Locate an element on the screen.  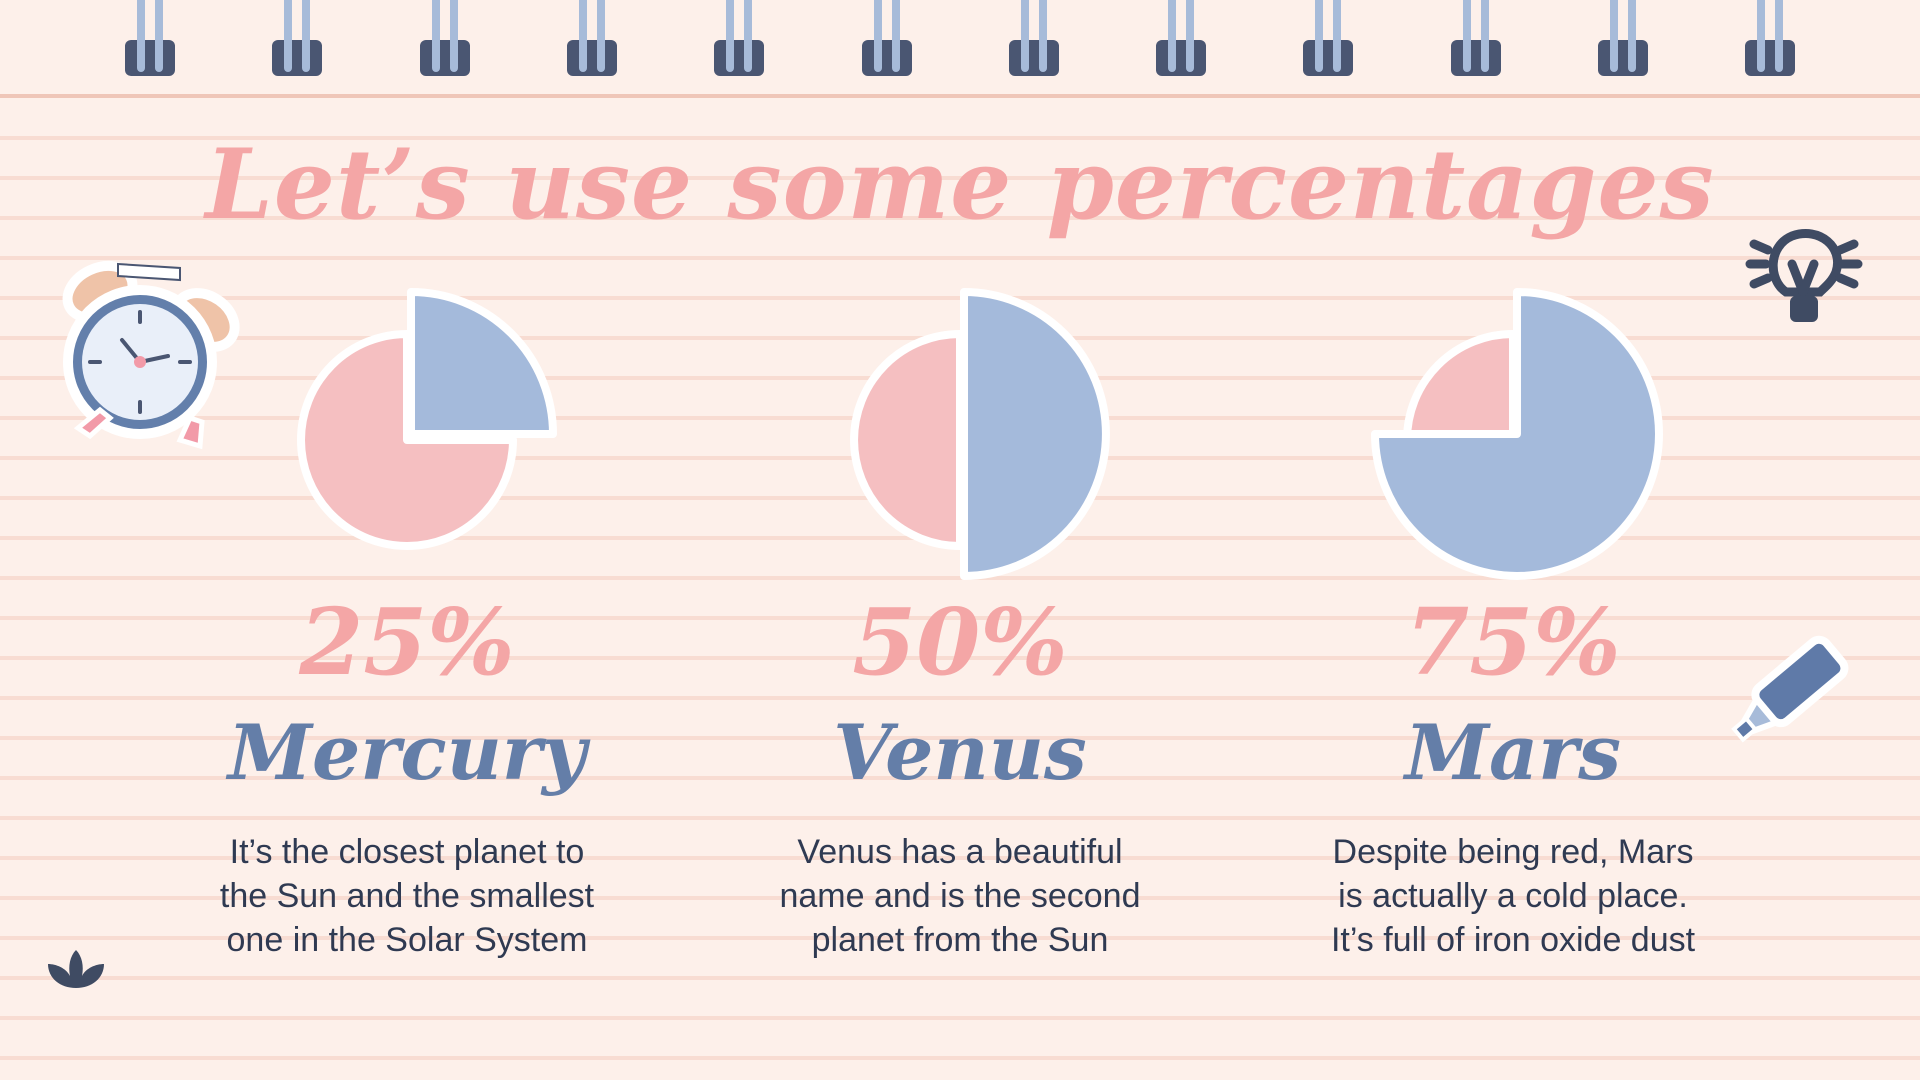
slide-title: Let’s use some percentages is located at coordinates (960, 184).